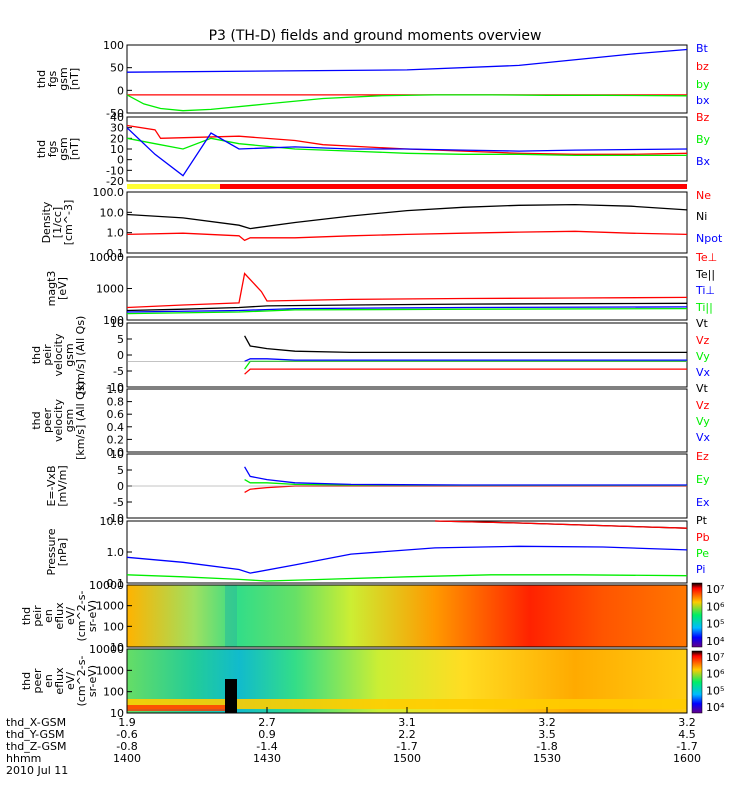 The image size is (750, 800). I want to click on temp-legend-Ti⊥: Ti⊥, so click(705, 290).